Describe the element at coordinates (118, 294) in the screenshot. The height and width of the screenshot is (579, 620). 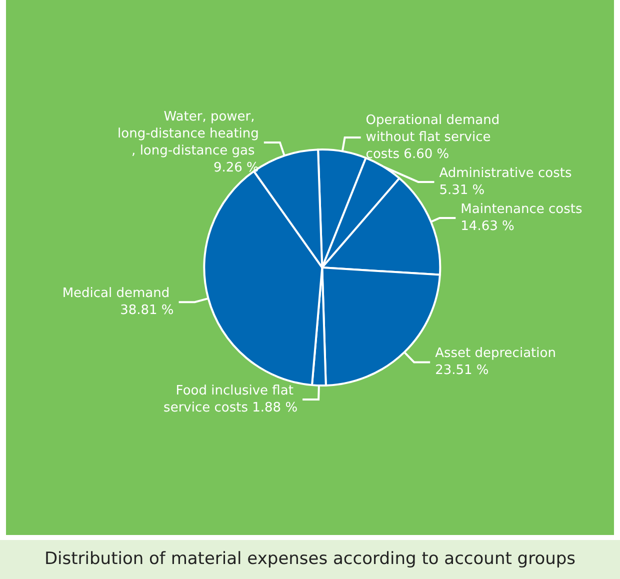
I see `slice-label: Medical demand` at that location.